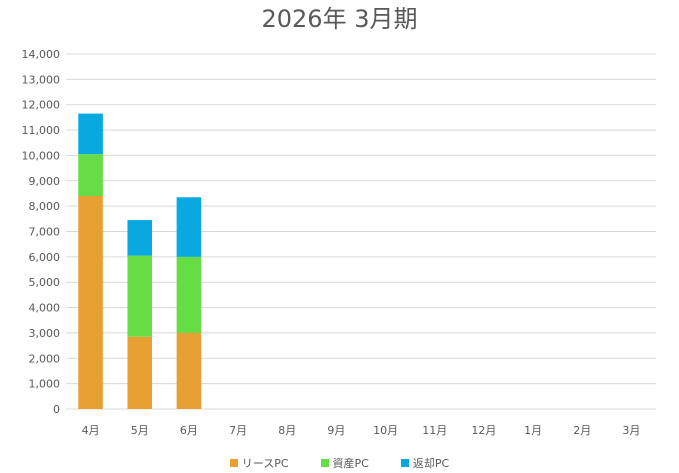  Describe the element at coordinates (582, 430) in the screenshot. I see `x-tick-label: 2月` at that location.